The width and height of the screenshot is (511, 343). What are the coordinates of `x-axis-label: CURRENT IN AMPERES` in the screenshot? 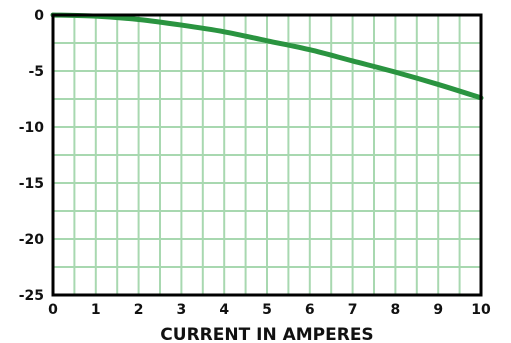 It's located at (266, 334).